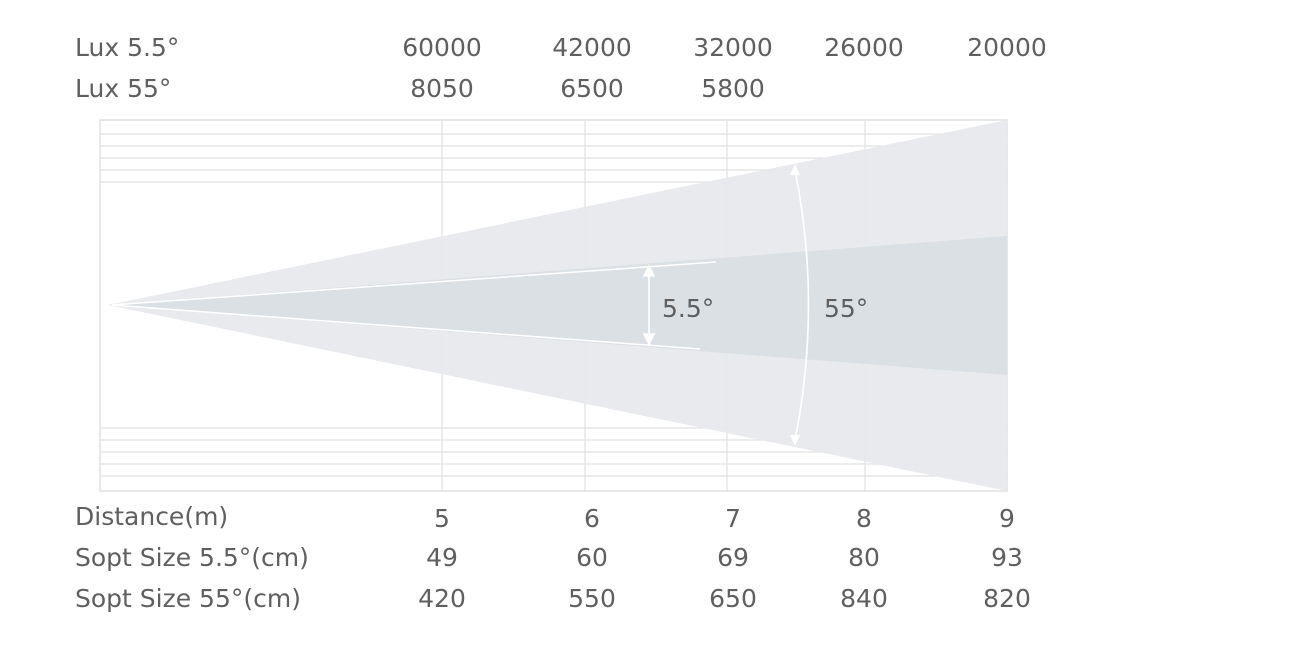 The image size is (1314, 645). I want to click on lux-5-5-value: 60000, so click(442, 47).